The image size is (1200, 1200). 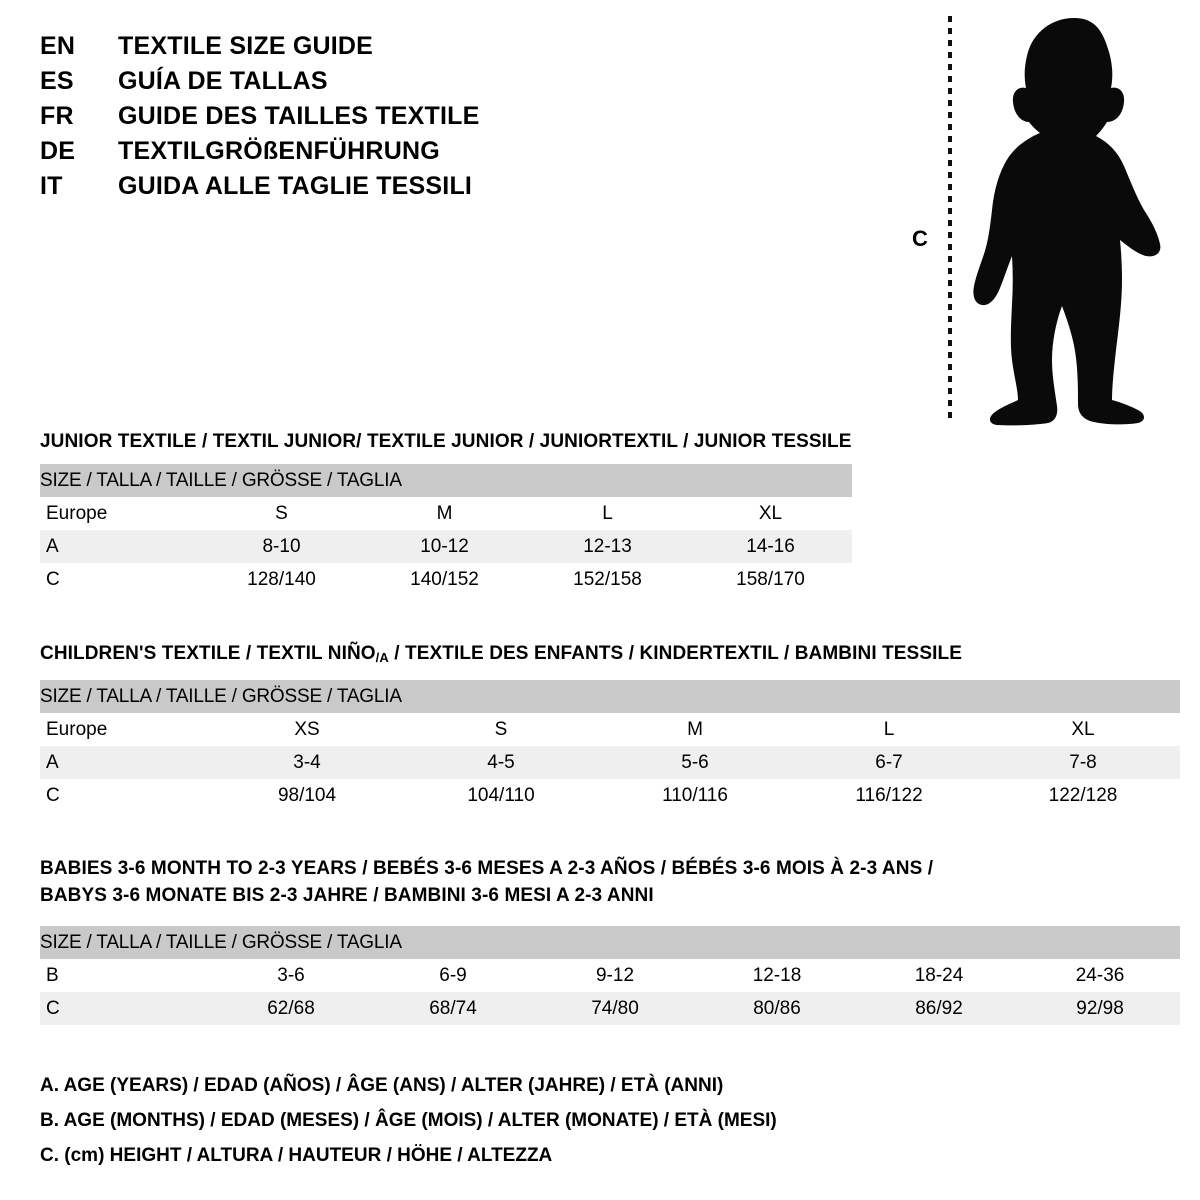 I want to click on language-title-es: GUÍA DE TALLAS, so click(x=223, y=81).